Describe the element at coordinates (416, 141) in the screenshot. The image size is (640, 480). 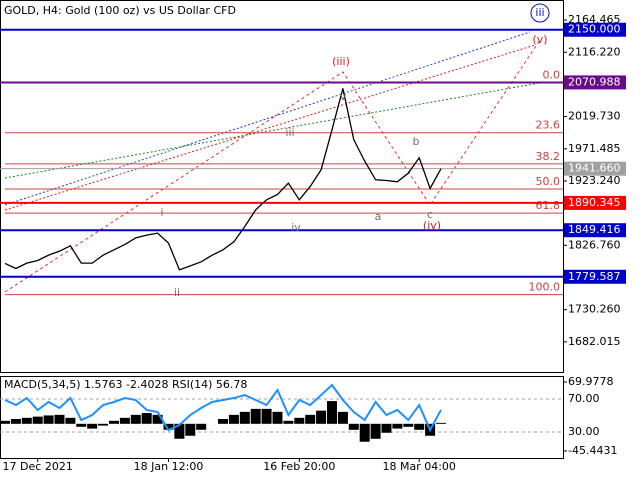
I see `wave-label: b` at that location.